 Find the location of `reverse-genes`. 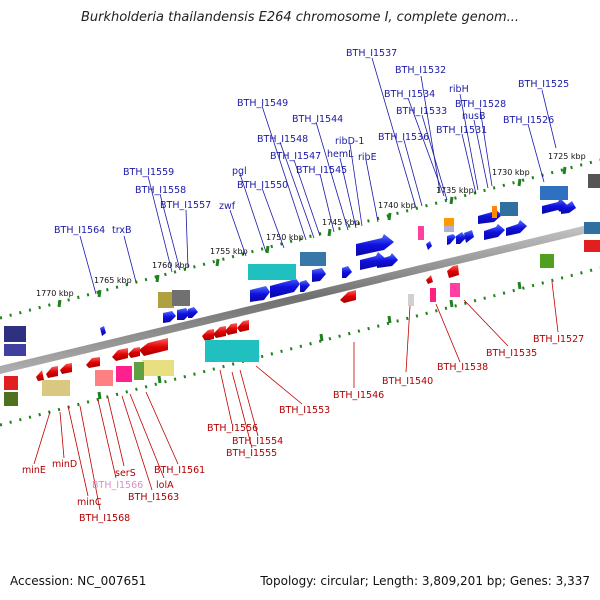

reverse-genes is located at coordinates (247, 323).